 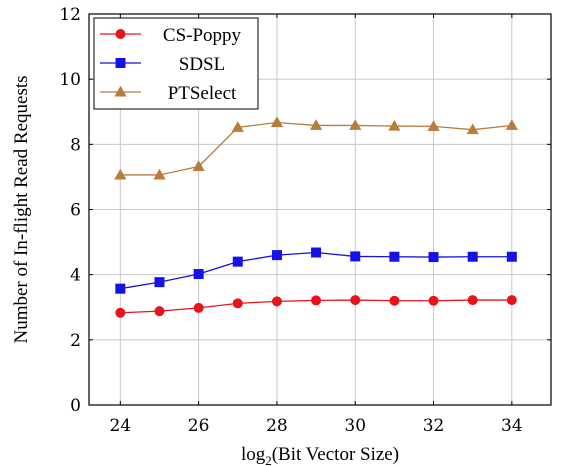 I want to click on x-axis-title-log: log, so click(x=253, y=454).